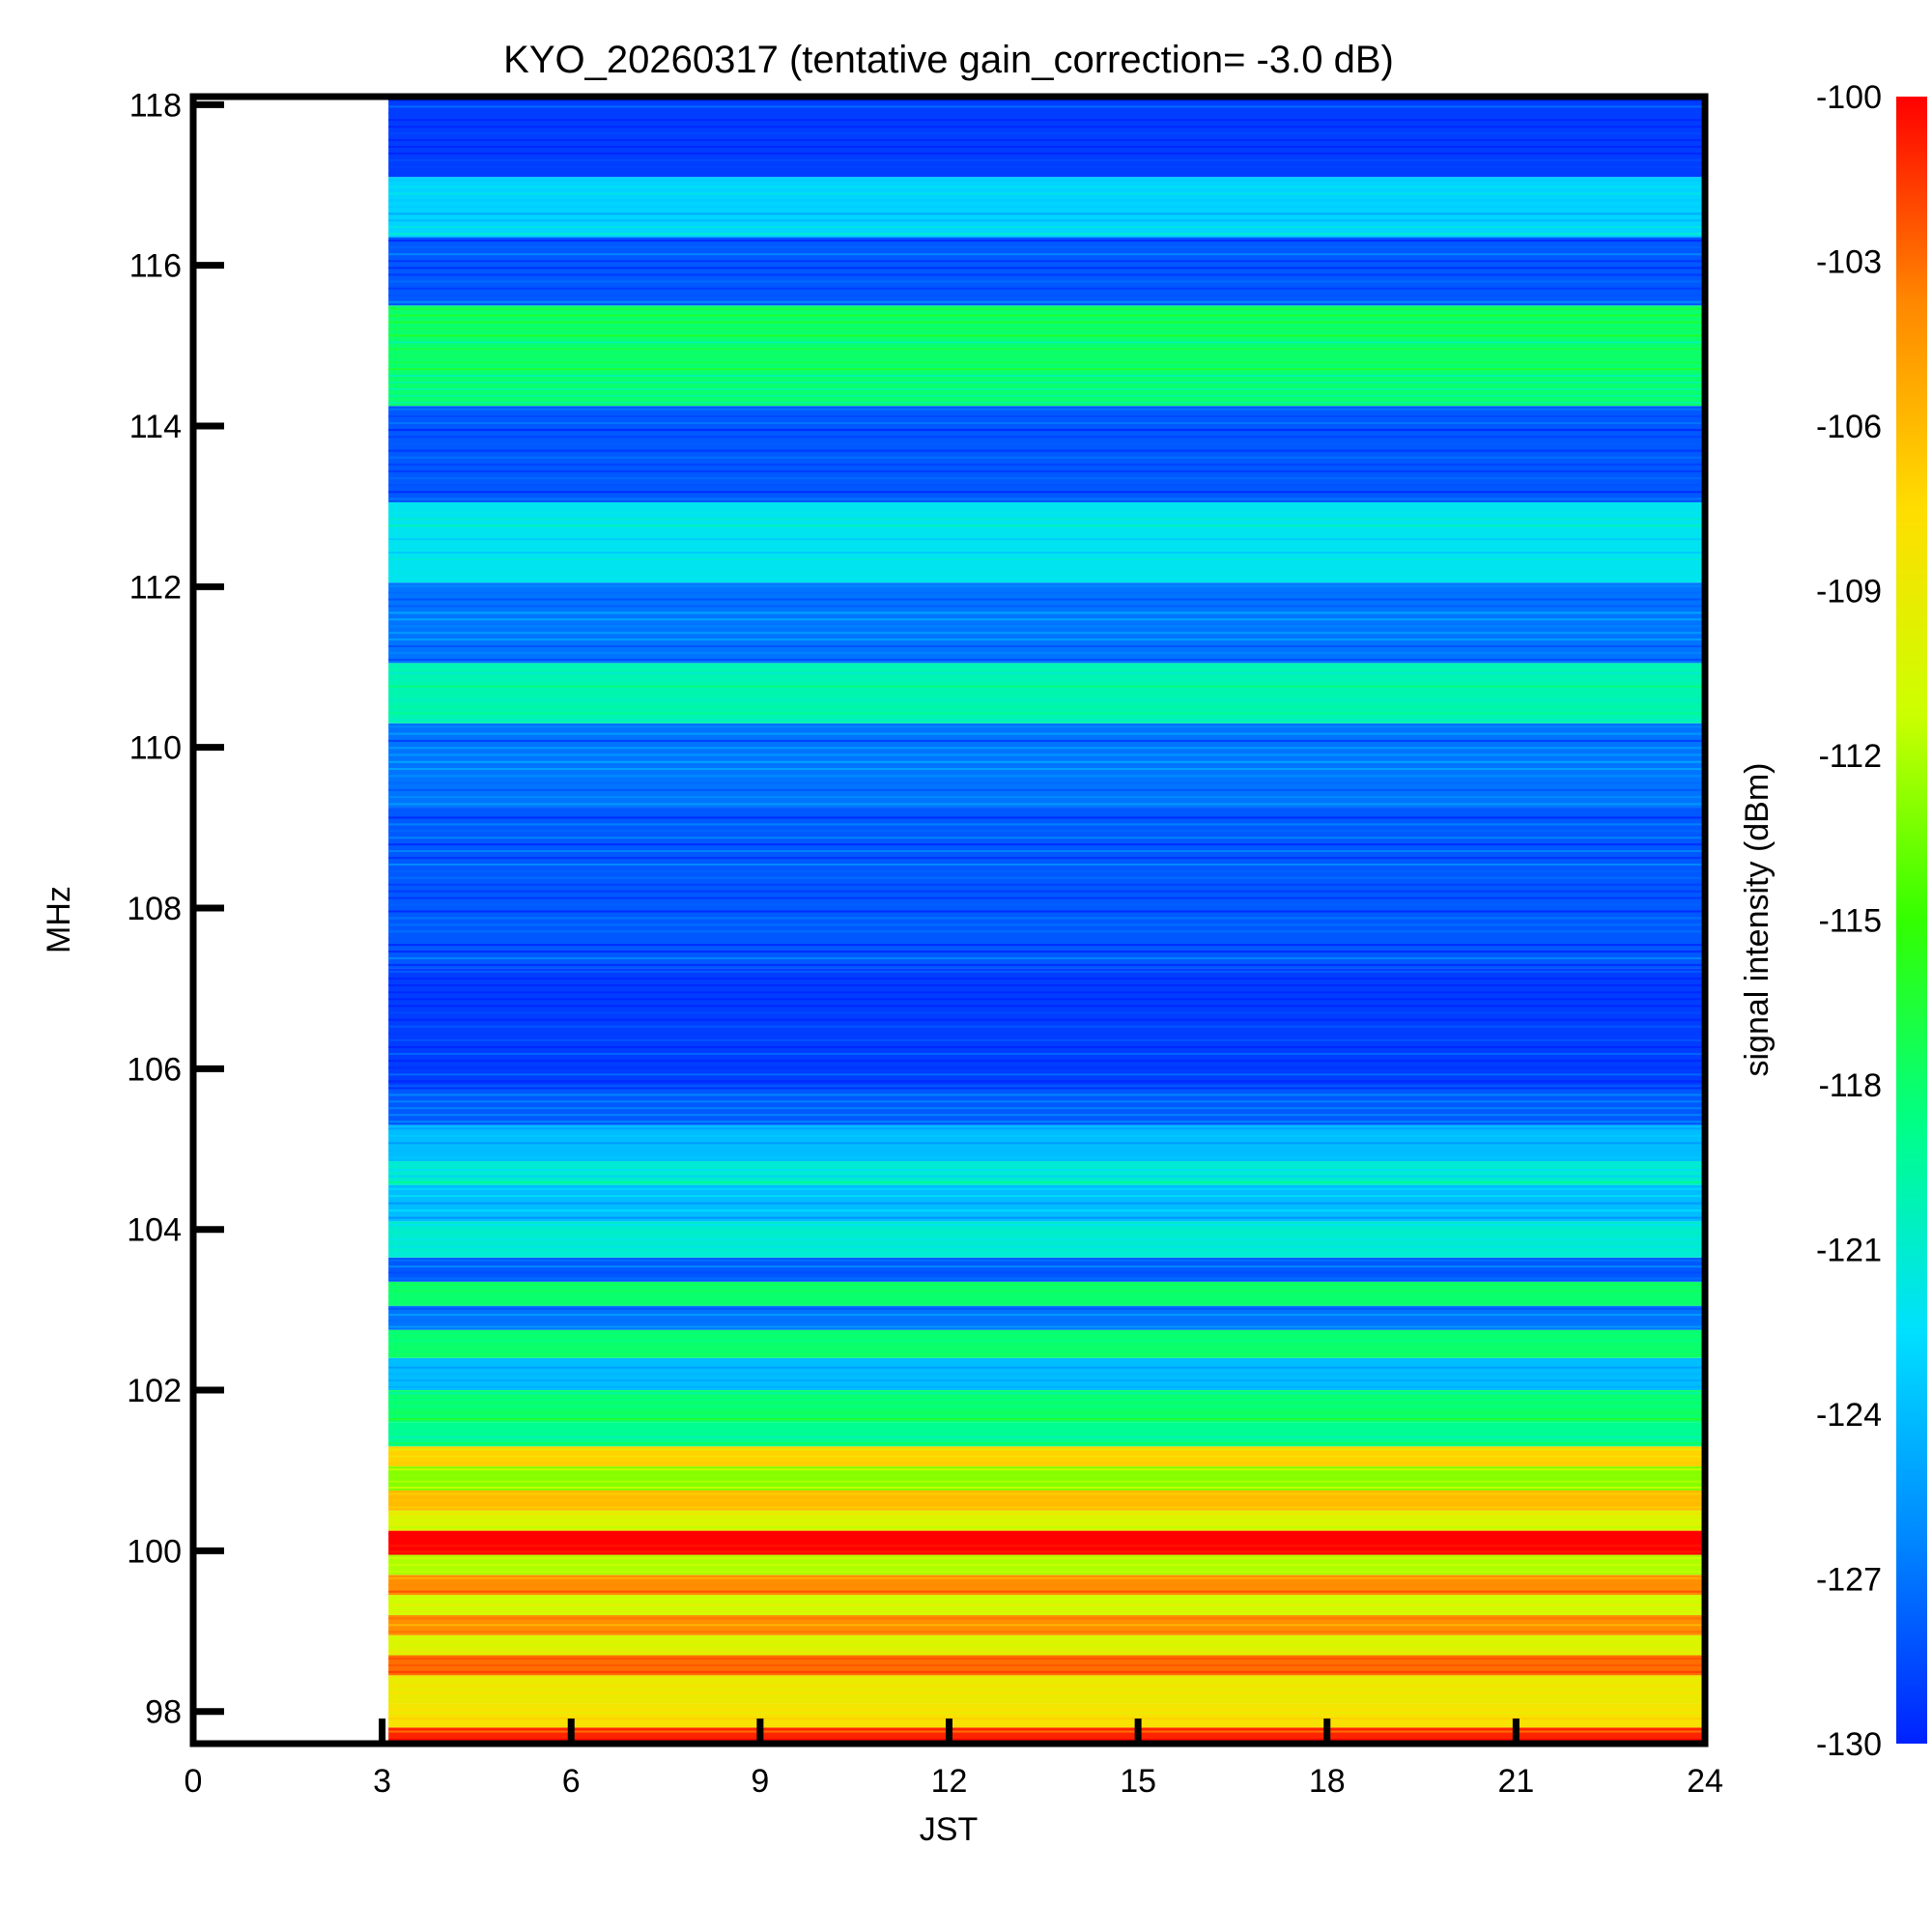 This screenshot has height=1932, width=1932. I want to click on x-tick-label: 3, so click(382, 1781).